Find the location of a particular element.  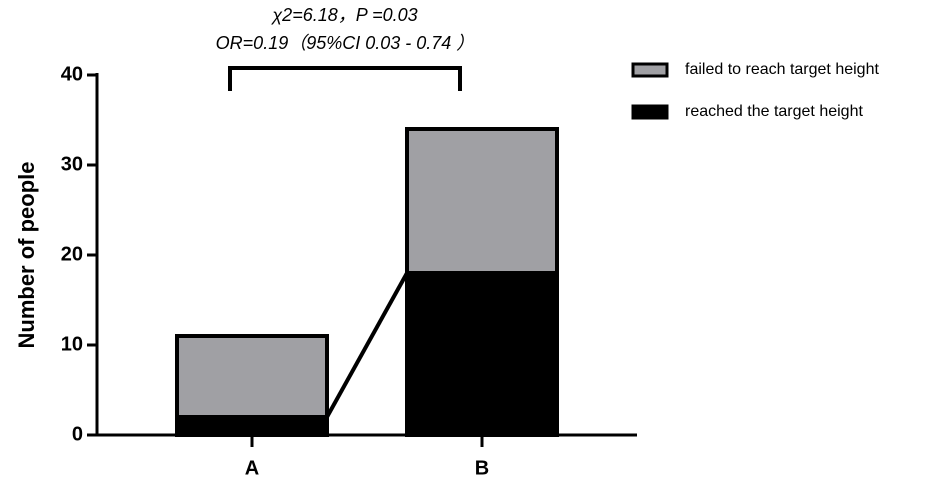

y-tick-label: 40 is located at coordinates (72, 74).